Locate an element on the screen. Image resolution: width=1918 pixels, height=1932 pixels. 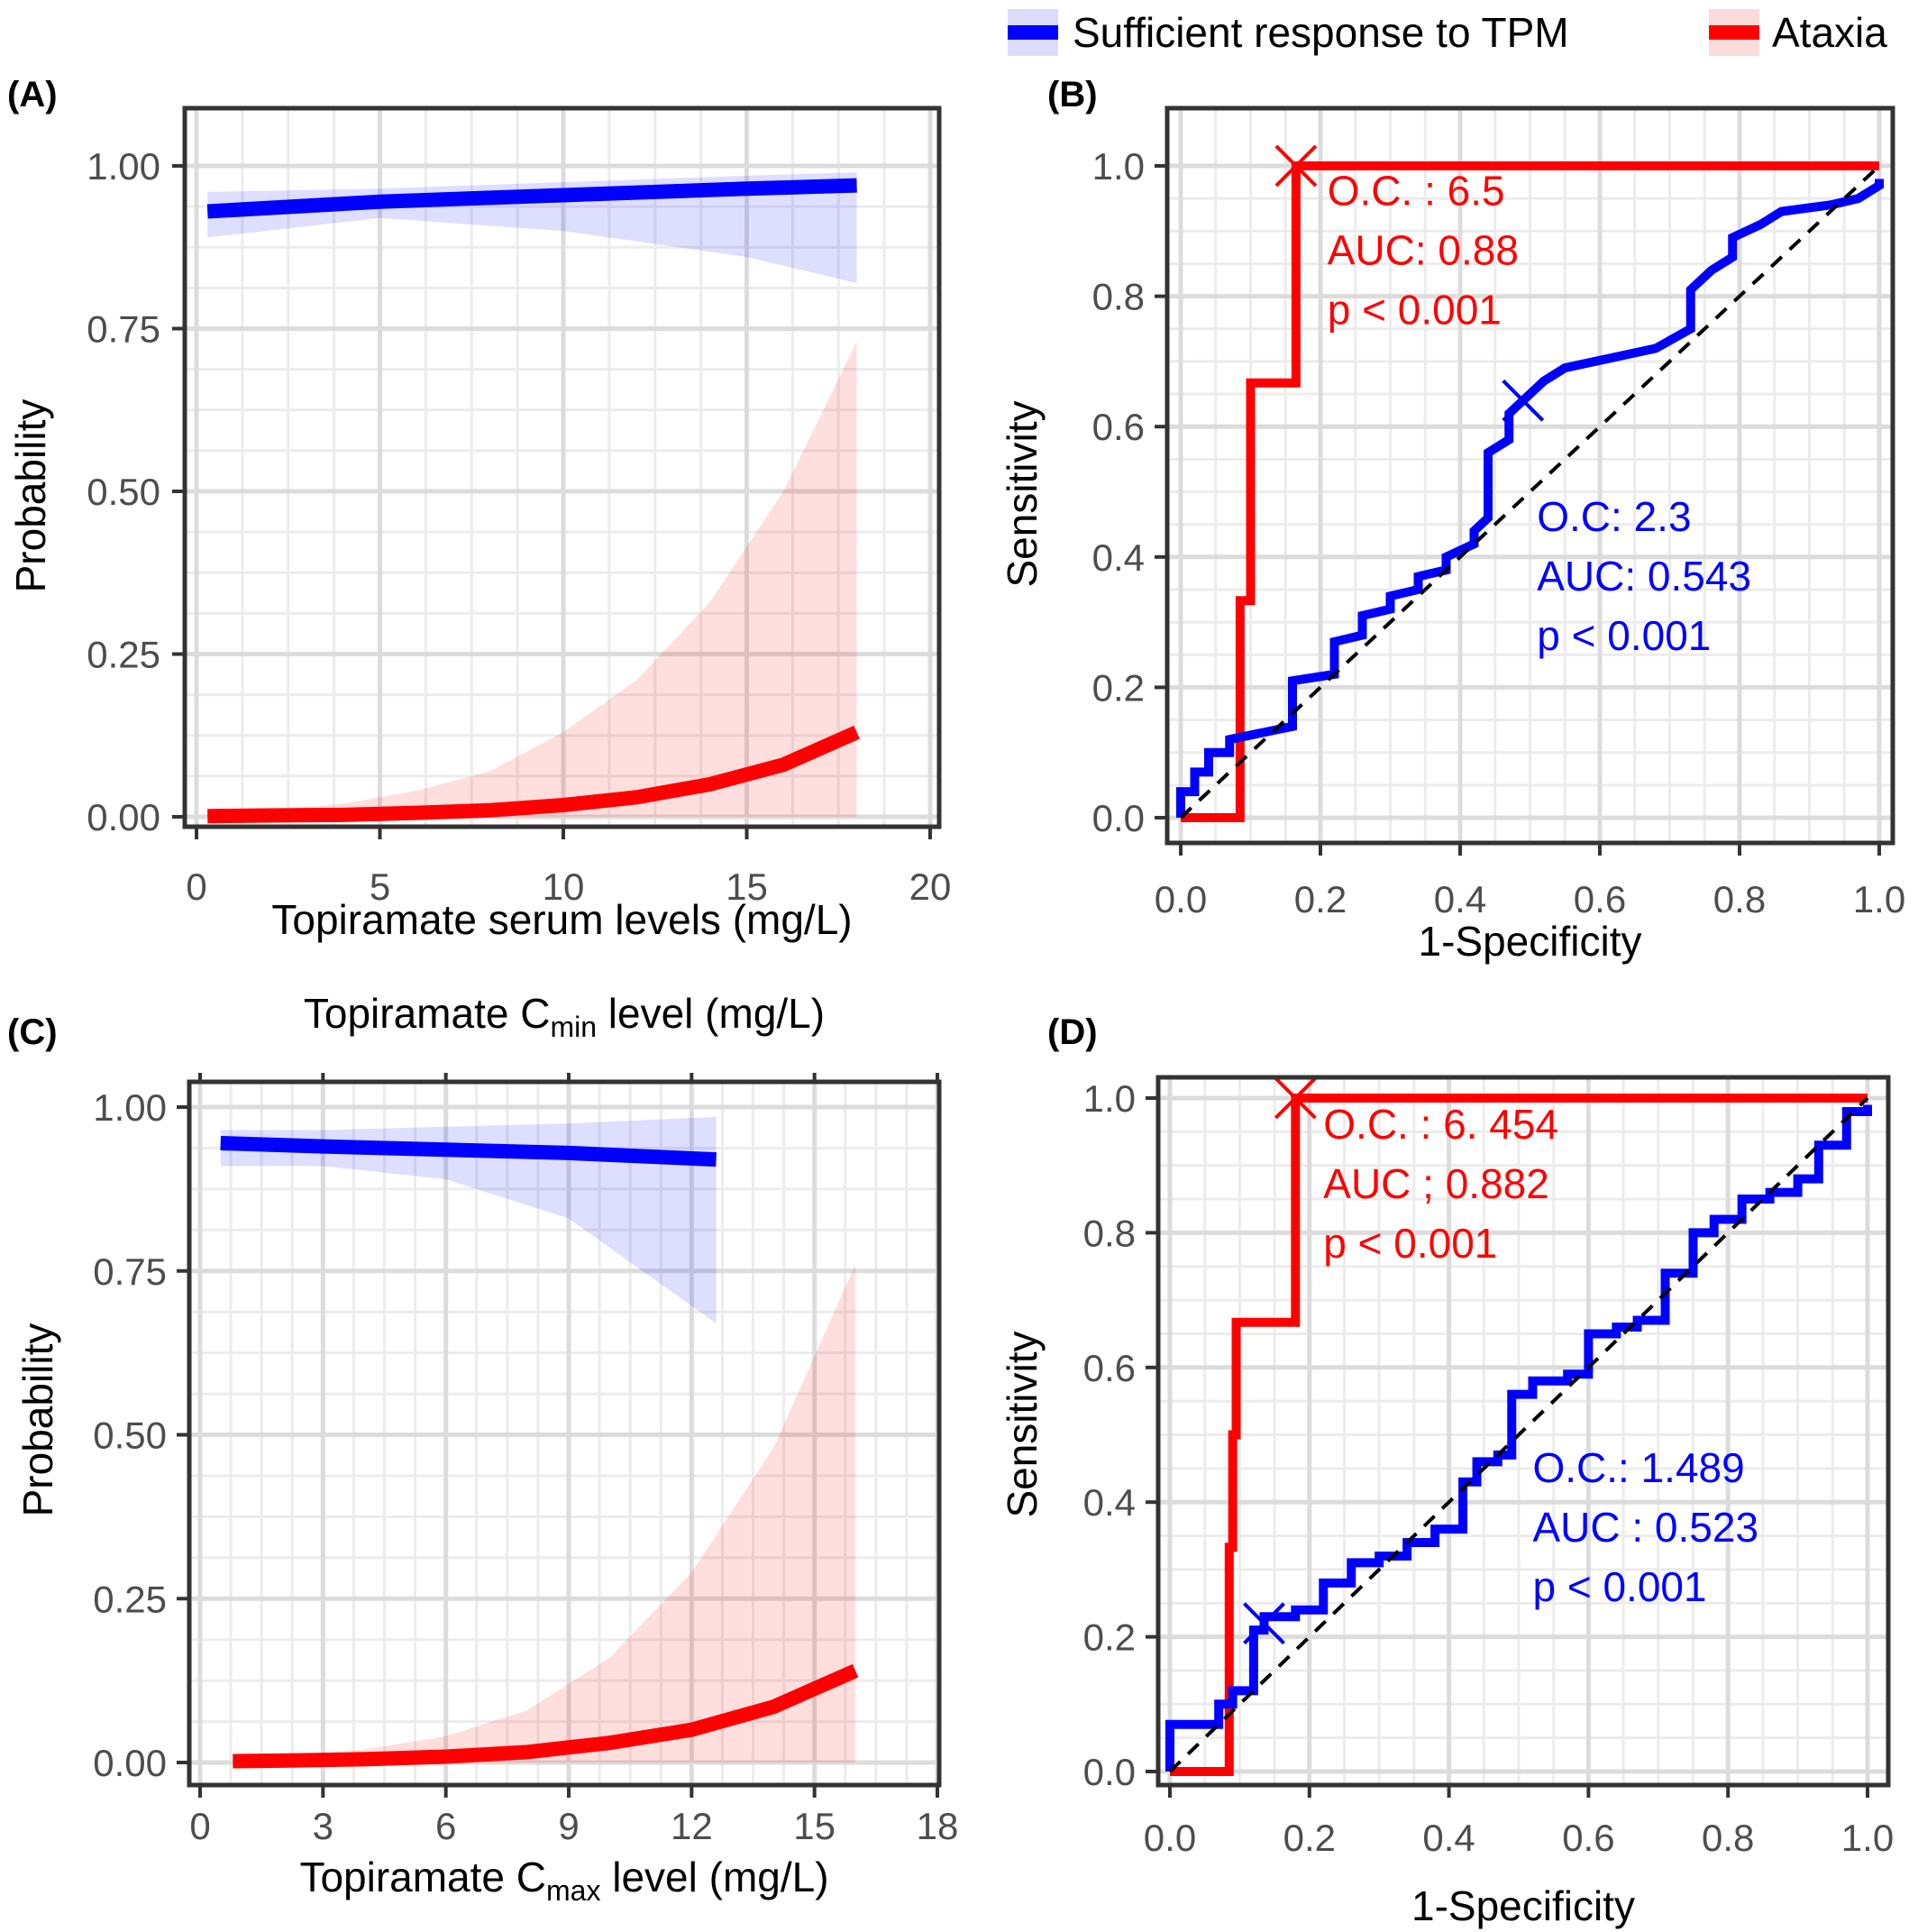
auc-annotation-line: AUC: 0.543 is located at coordinates (1644, 576).